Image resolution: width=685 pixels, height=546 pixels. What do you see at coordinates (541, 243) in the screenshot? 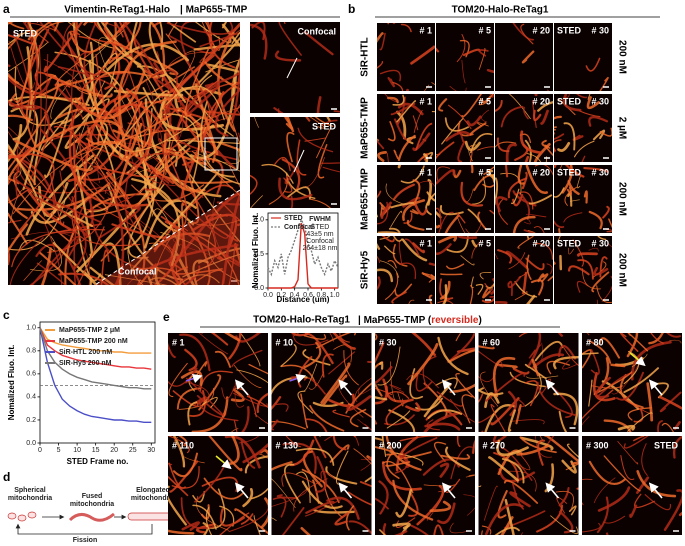
I see `label: # 20` at bounding box center [541, 243].